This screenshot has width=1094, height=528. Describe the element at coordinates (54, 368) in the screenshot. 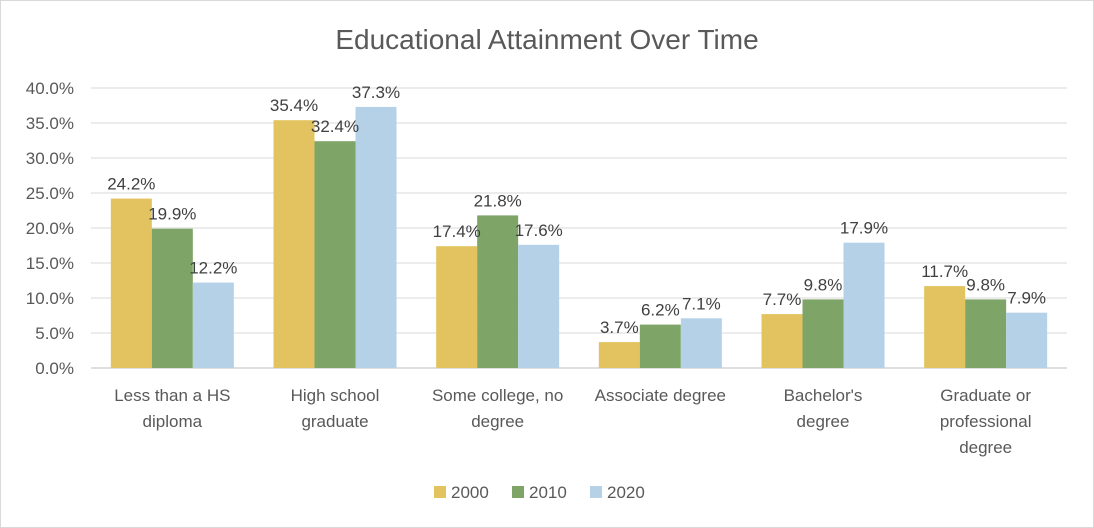

I see `y-tick-label: 0.0%` at that location.